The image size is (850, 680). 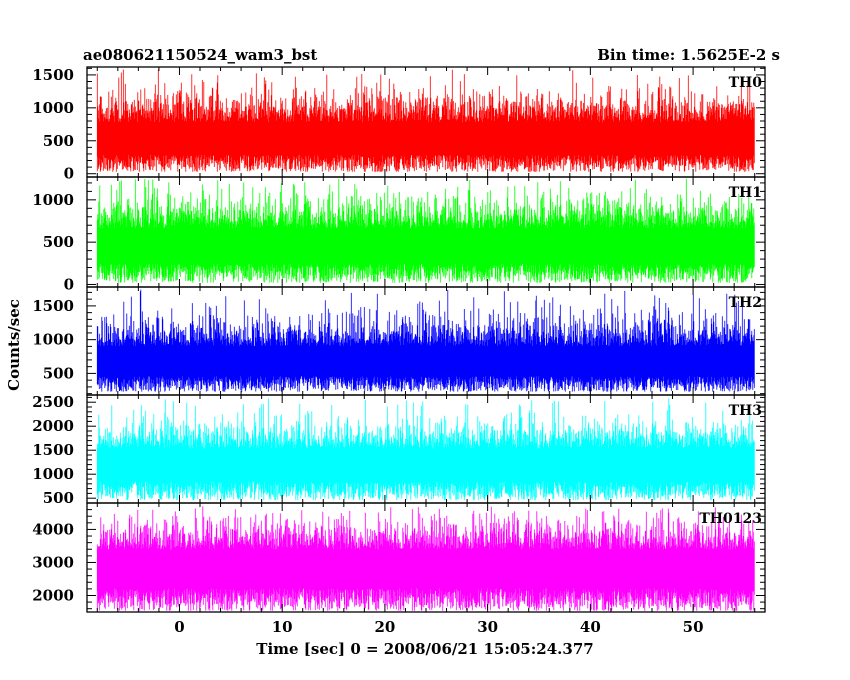 What do you see at coordinates (14, 345) in the screenshot?
I see `y-axis-label: Counts/sec` at bounding box center [14, 345].